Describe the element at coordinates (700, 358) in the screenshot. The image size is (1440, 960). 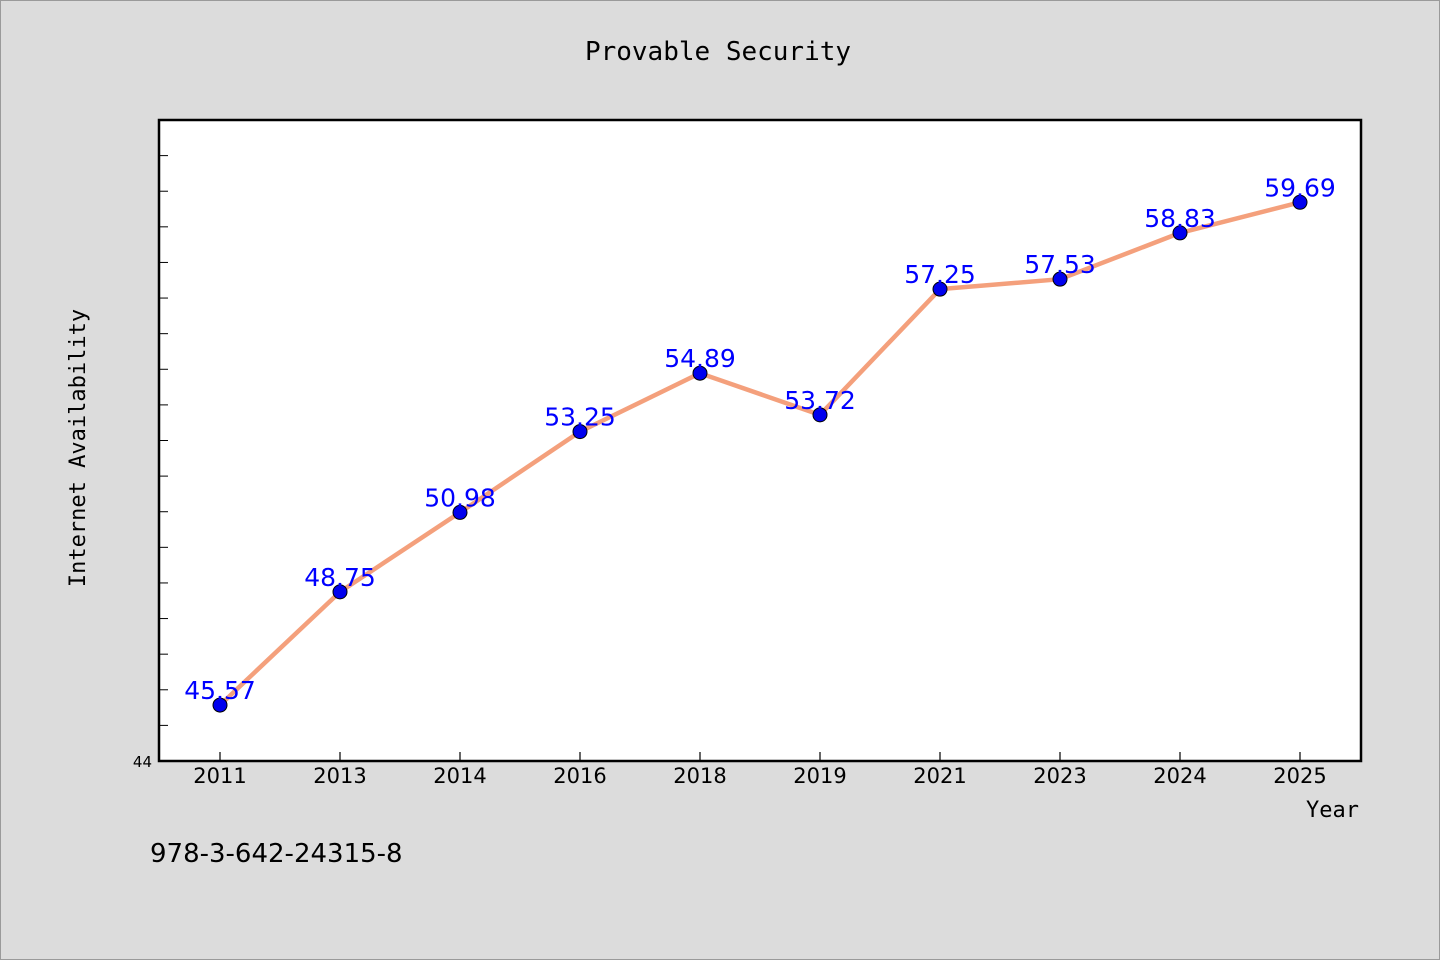
I see `data-label: 54.89` at that location.